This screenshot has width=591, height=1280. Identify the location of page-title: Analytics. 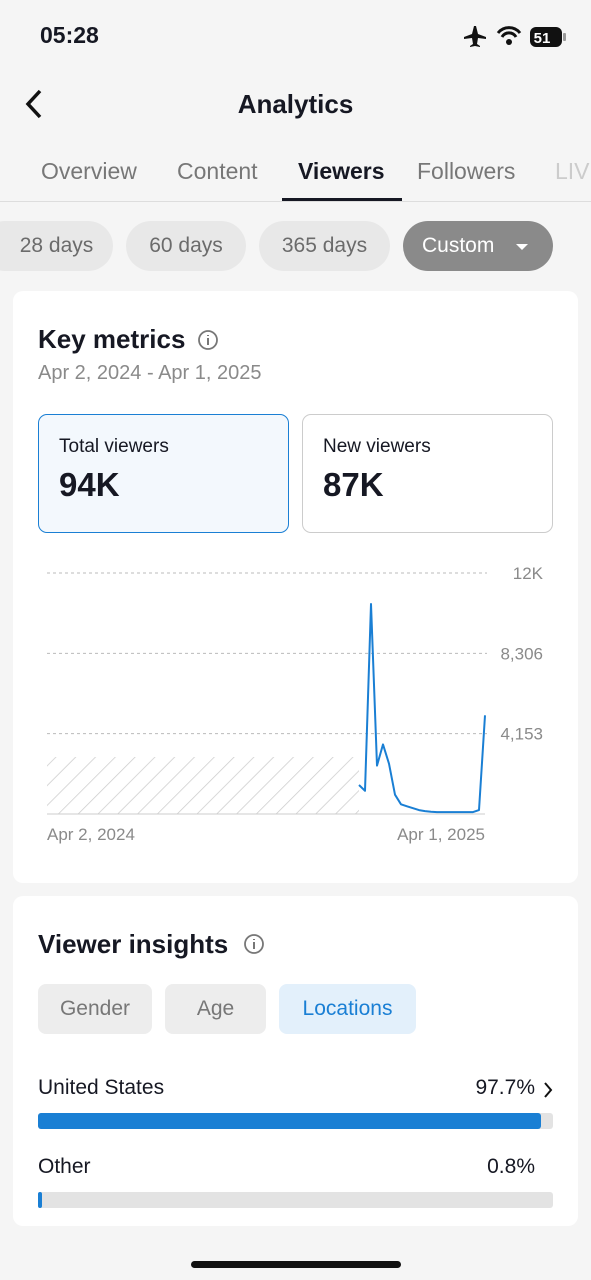
(295, 104).